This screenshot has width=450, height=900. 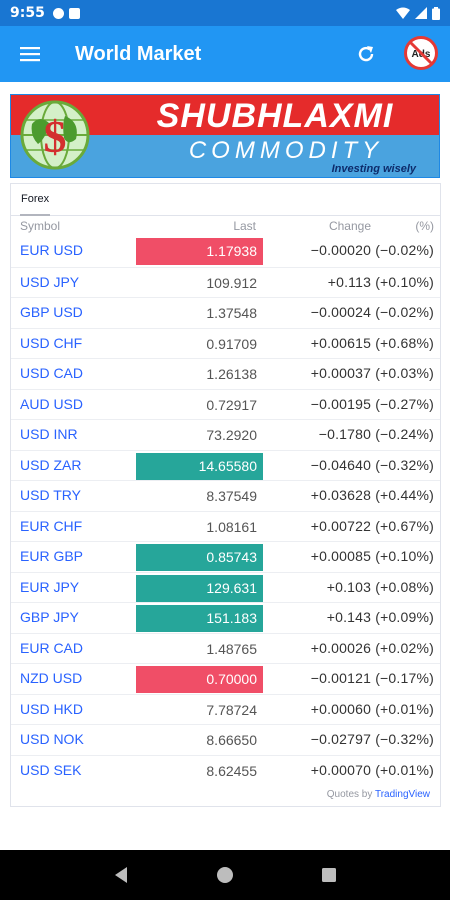 What do you see at coordinates (199, 557) in the screenshot?
I see `row-last-price: 0.85743` at bounding box center [199, 557].